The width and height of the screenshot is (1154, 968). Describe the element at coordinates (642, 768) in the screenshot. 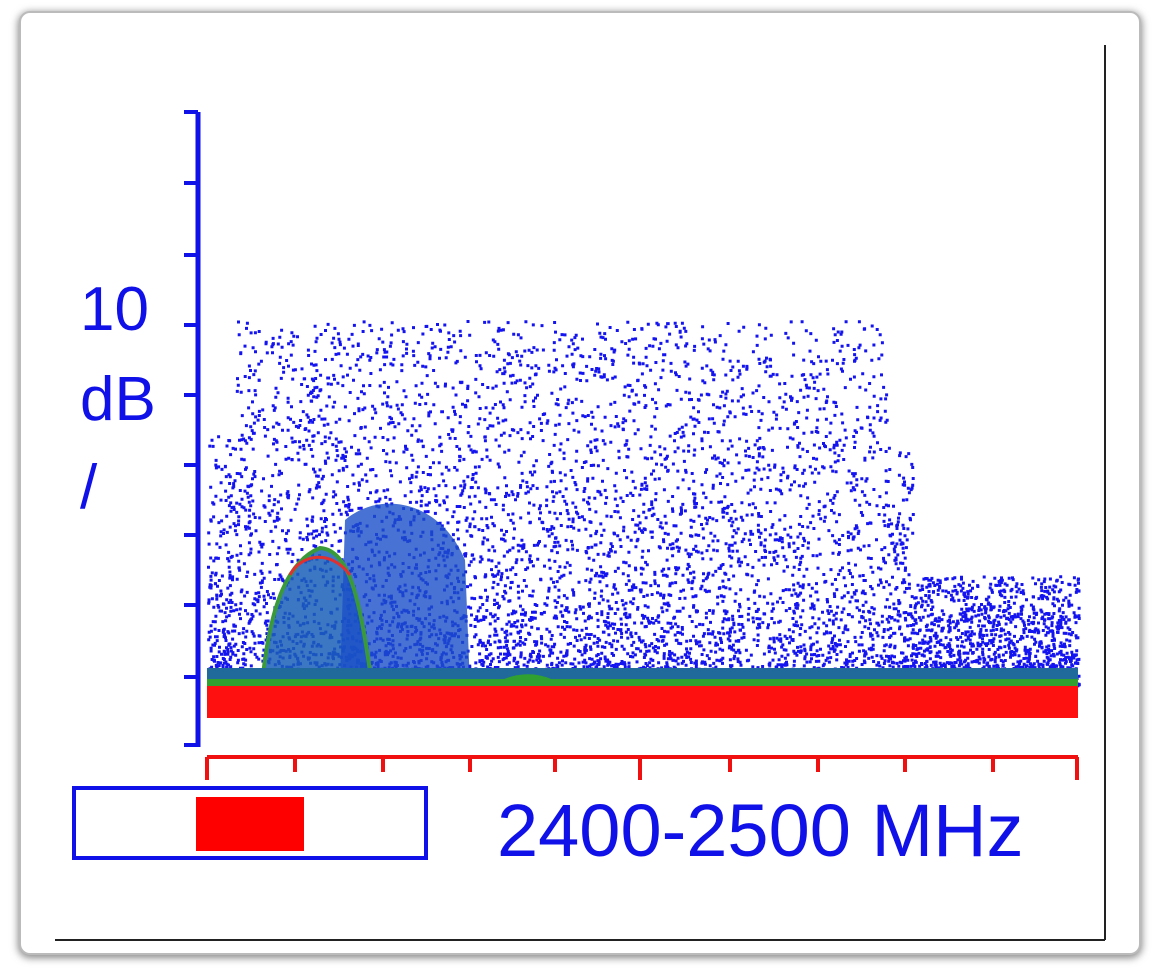

I see `x-ticks` at that location.